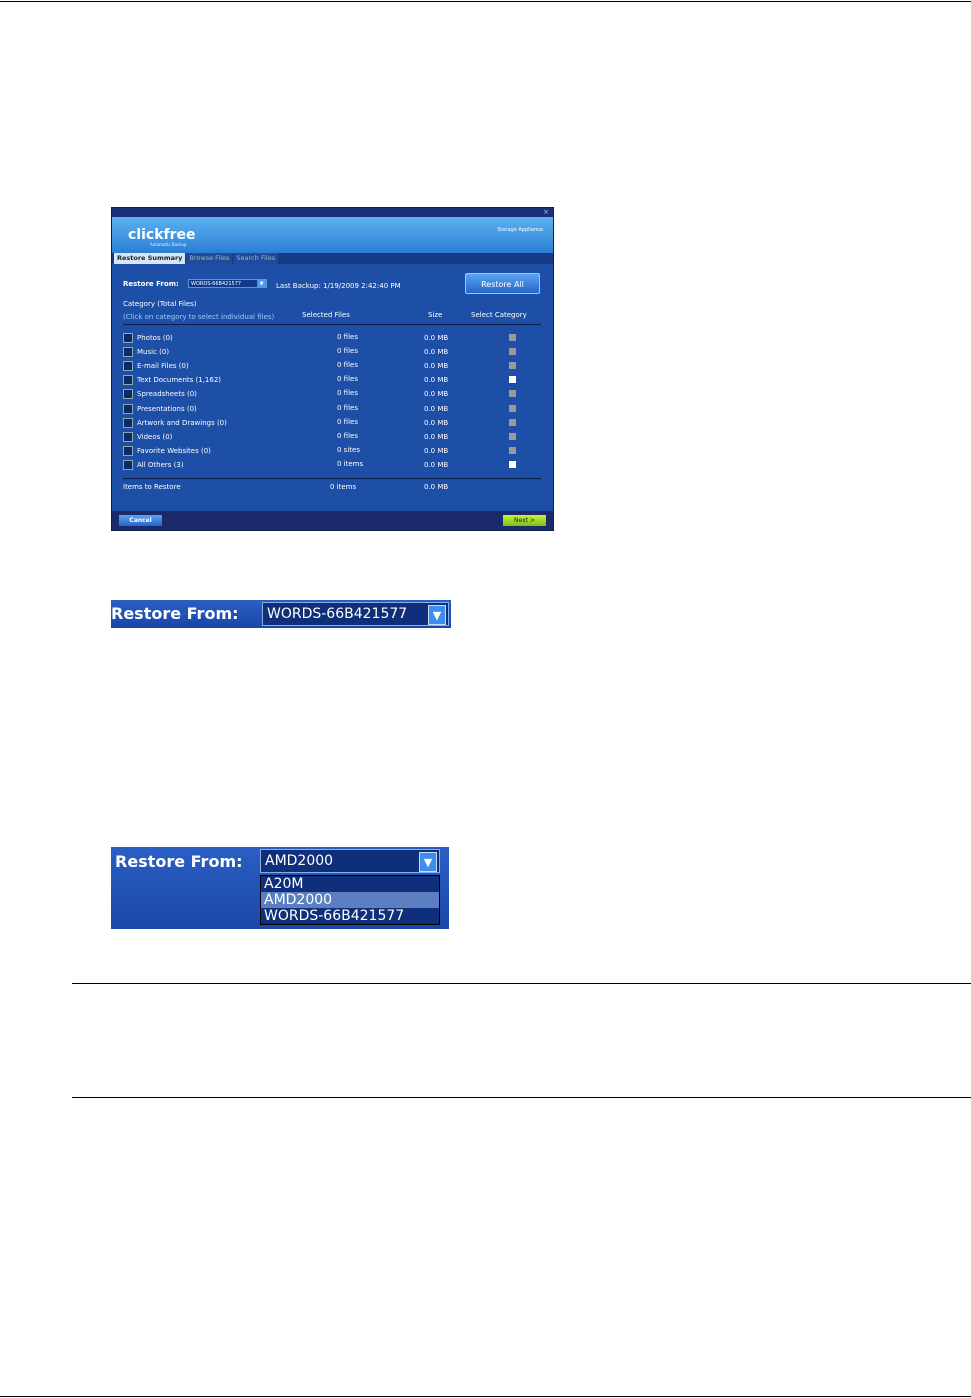 Image resolution: width=971 pixels, height=1398 pixels. Describe the element at coordinates (502, 283) in the screenshot. I see `restore-all-button: Restore All` at that location.